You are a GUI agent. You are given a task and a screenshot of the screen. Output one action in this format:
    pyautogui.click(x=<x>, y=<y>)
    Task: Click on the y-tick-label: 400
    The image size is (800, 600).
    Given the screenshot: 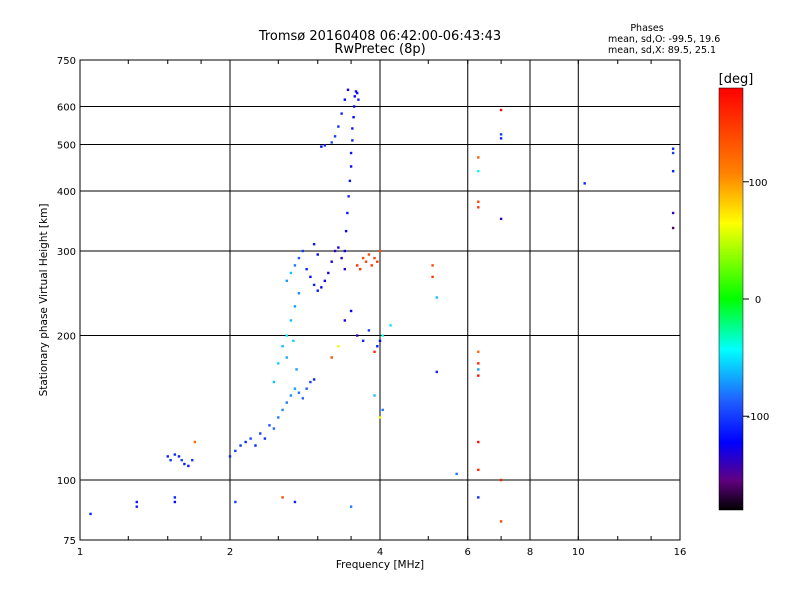 What is the action you would take?
    pyautogui.click(x=66, y=192)
    